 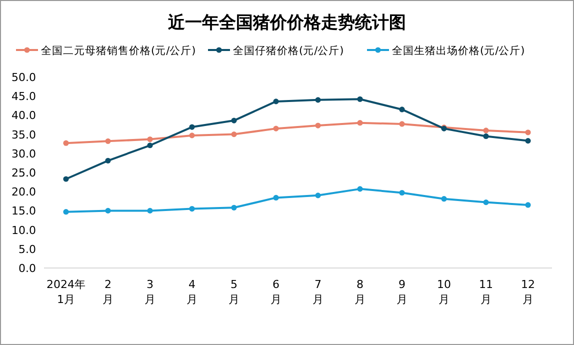 What do you see at coordinates (360, 292) in the screenshot?
I see `x-tick-label: 8 月` at bounding box center [360, 292].